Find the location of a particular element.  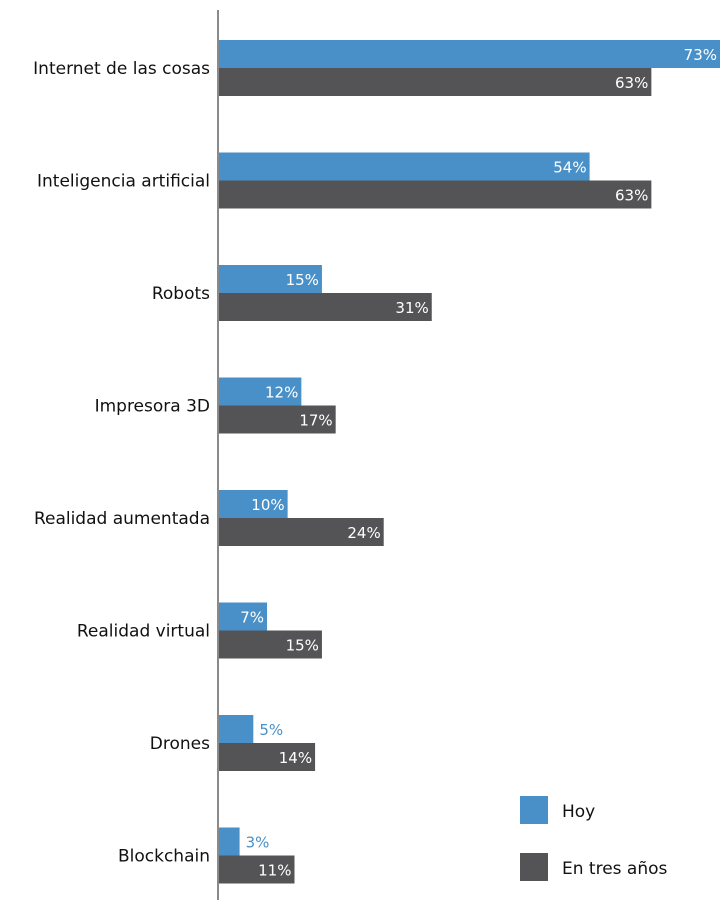

data-label: 12% is located at coordinates (281, 393).